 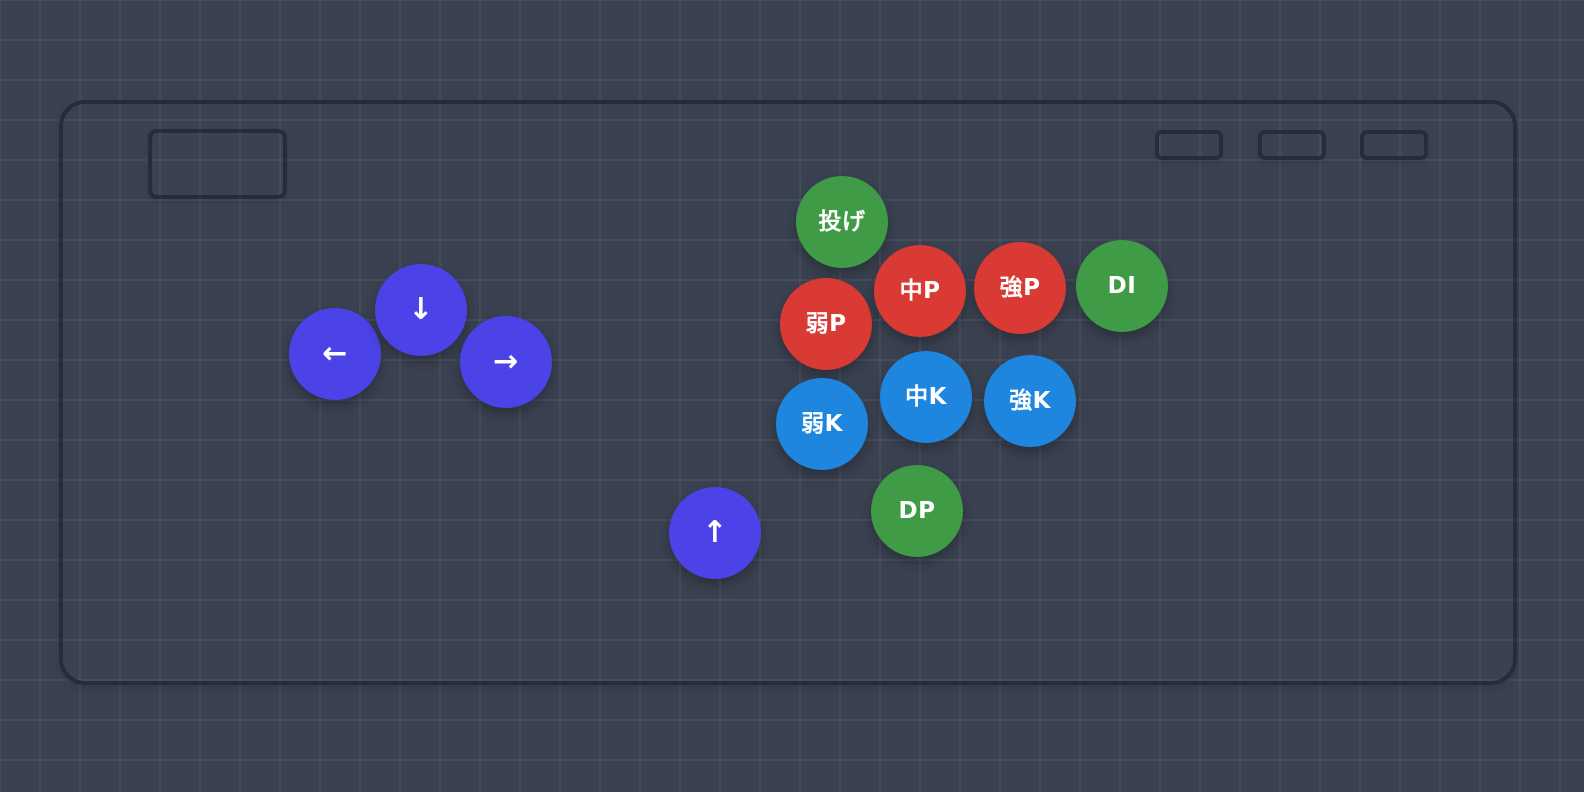 I want to click on left-arrow-icon: ←, so click(x=335, y=353).